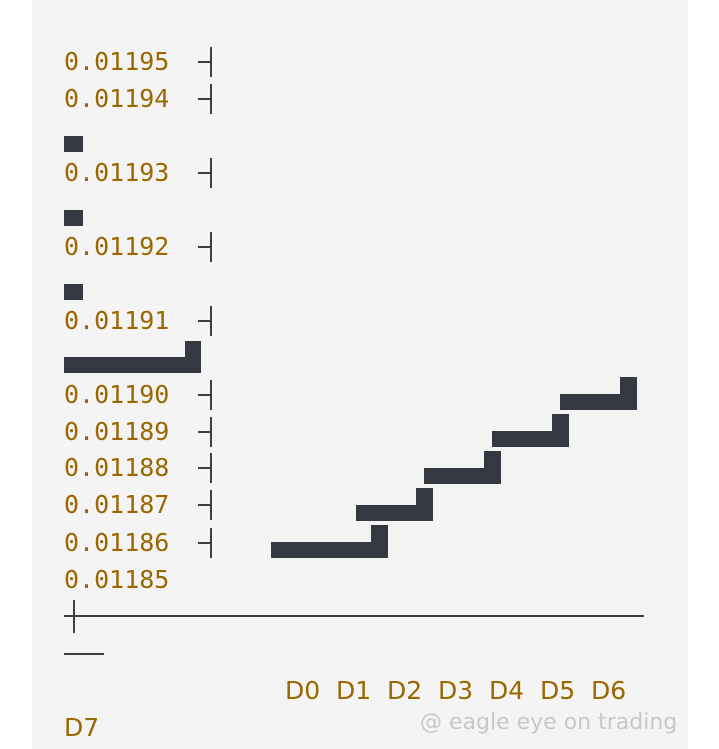 This screenshot has width=719, height=749. What do you see at coordinates (117, 542) in the screenshot?
I see `y-tick-label: 0.01186` at bounding box center [117, 542].